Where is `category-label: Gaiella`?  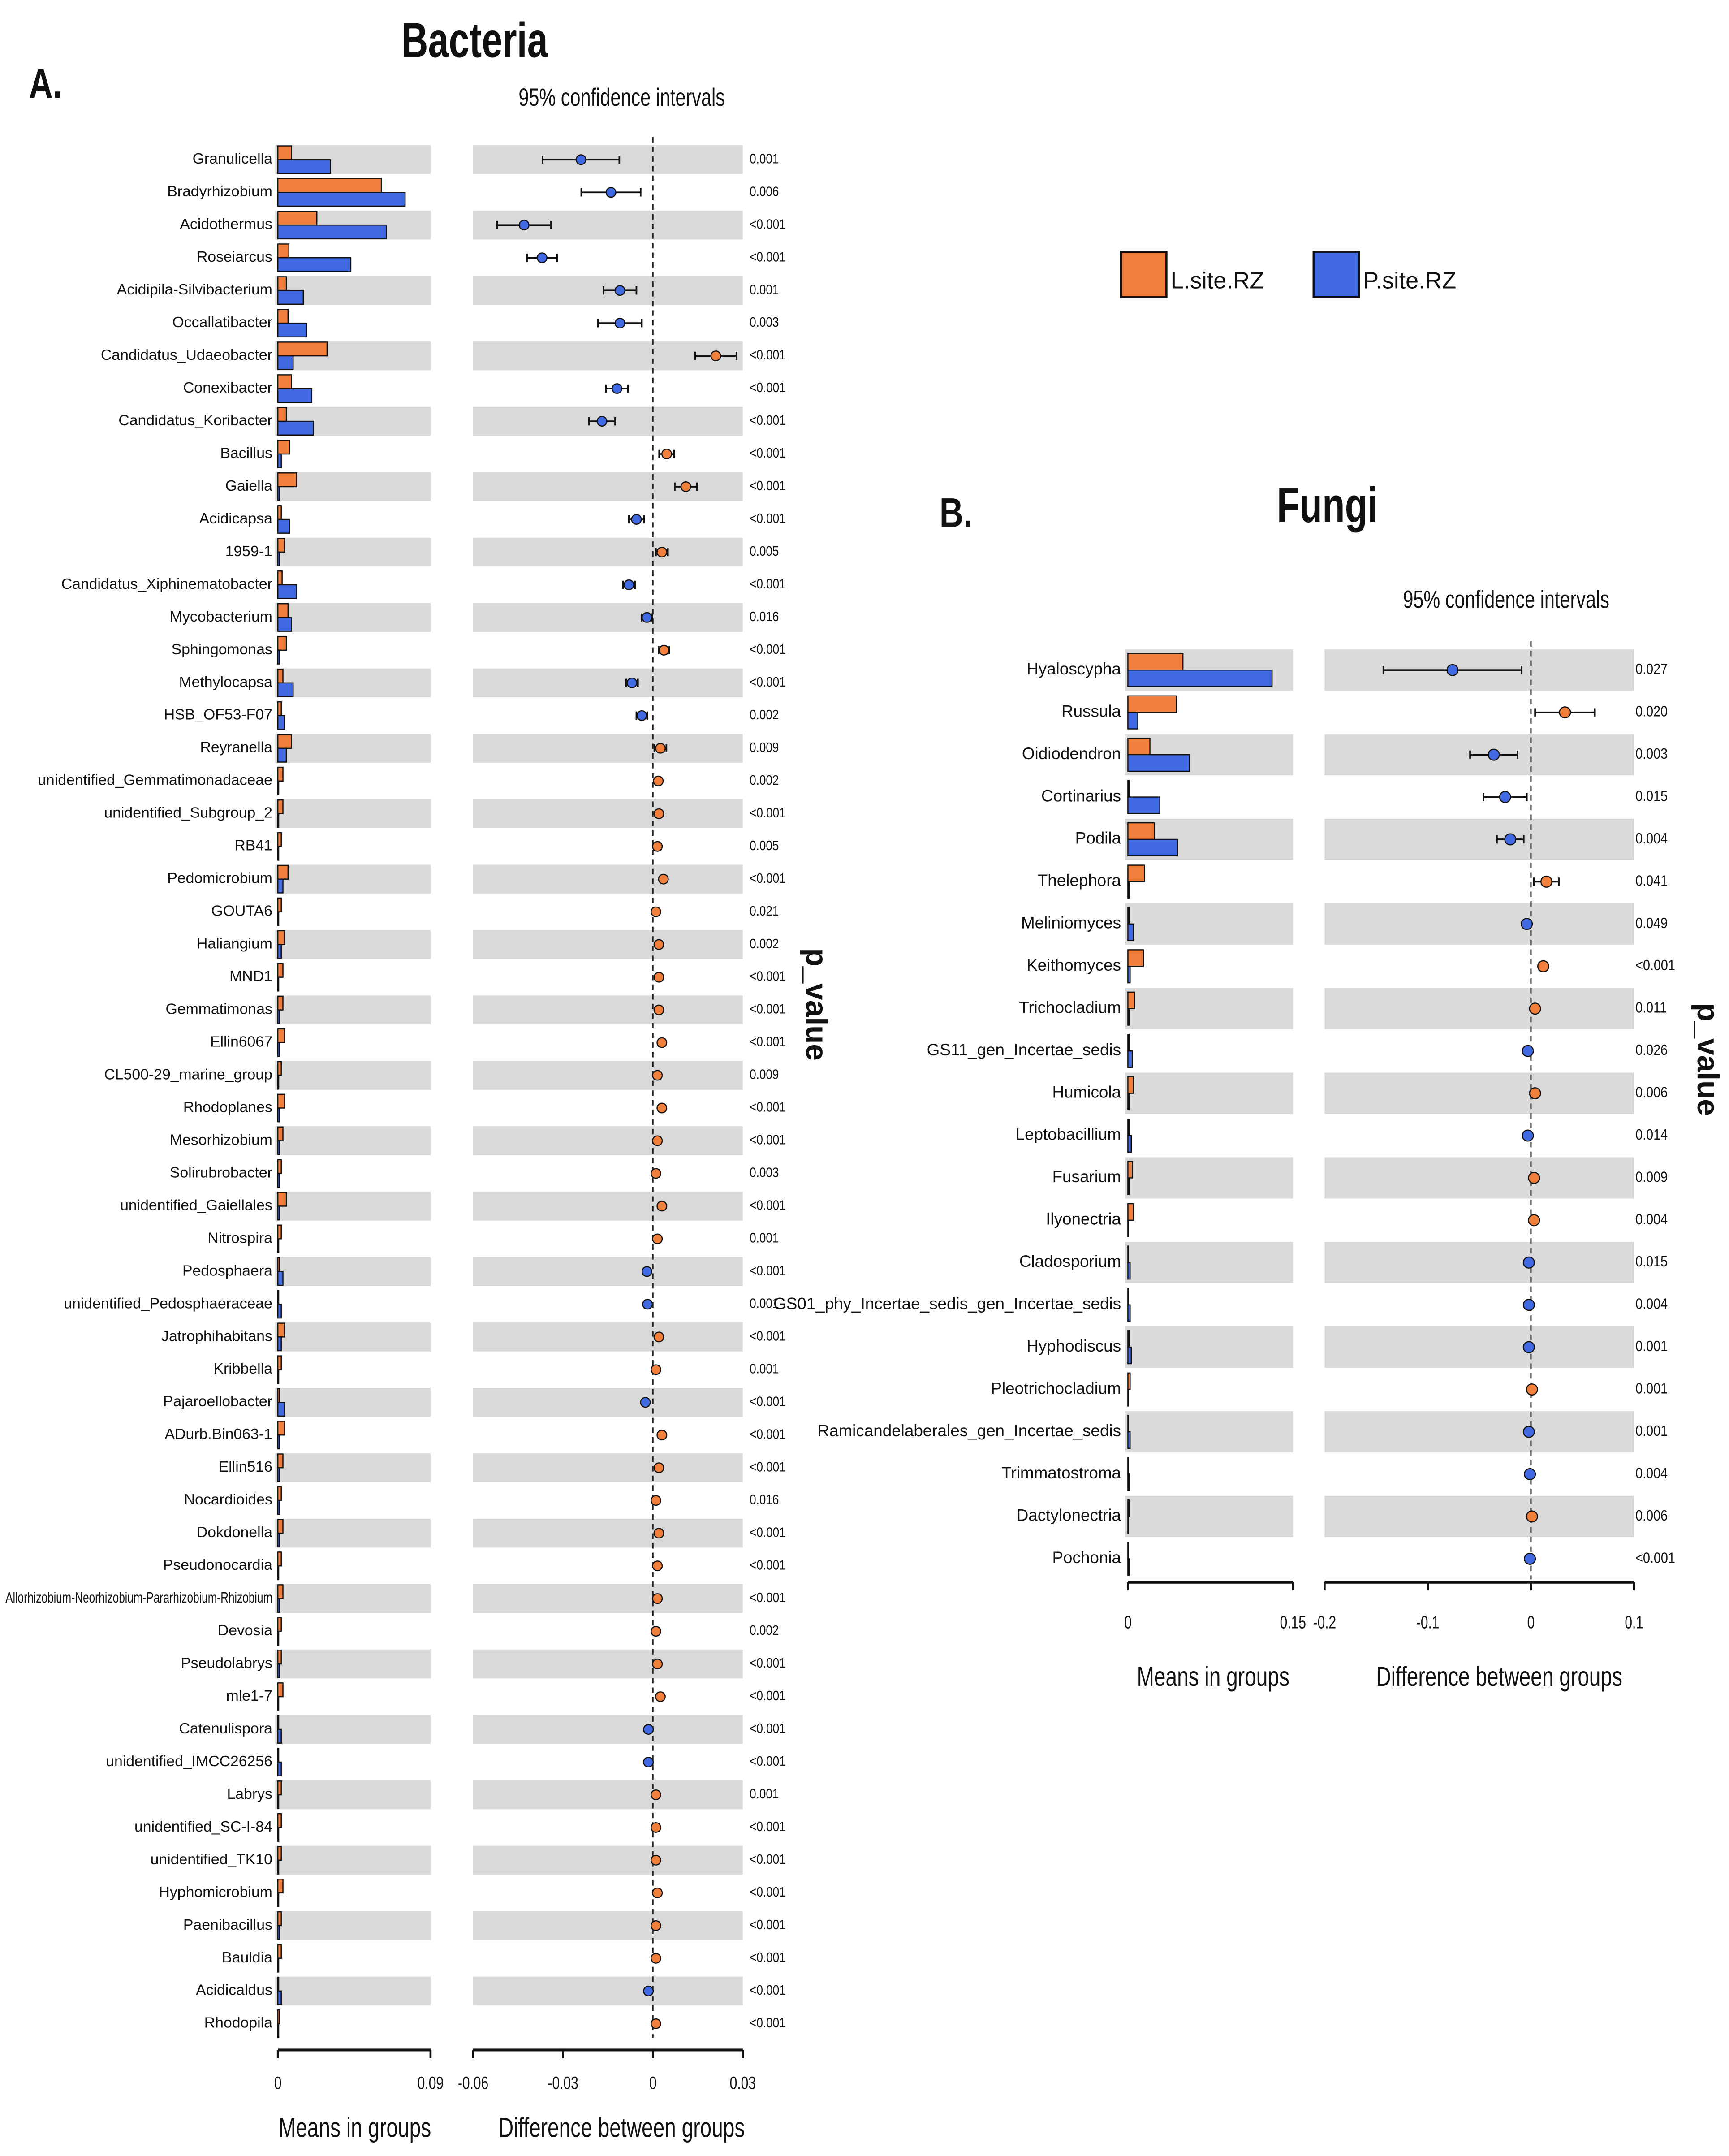
category-label: Gaiella is located at coordinates (248, 485).